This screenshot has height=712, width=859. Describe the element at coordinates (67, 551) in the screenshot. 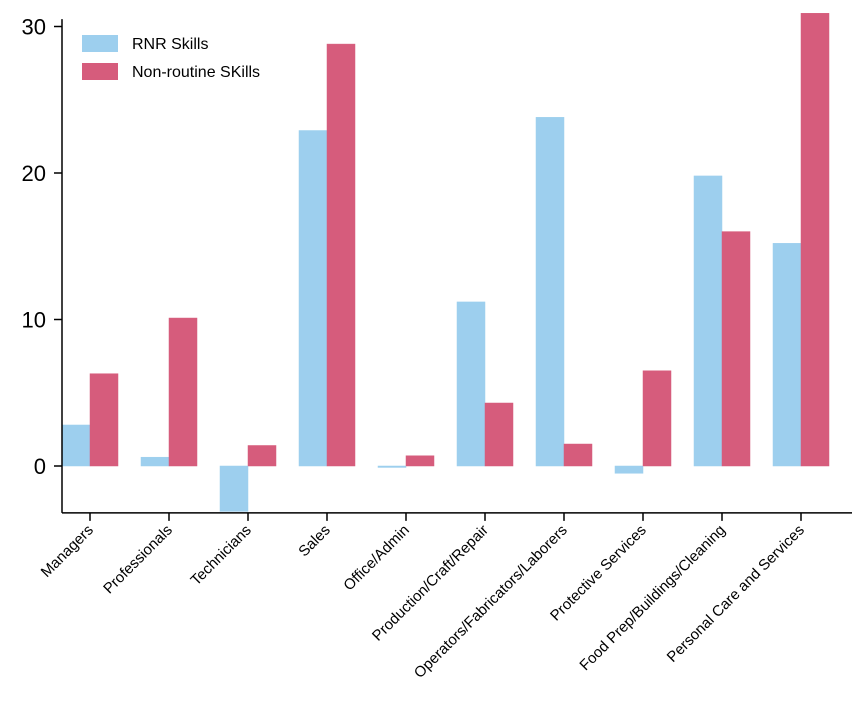

I see `x-category-label-managers: Managers` at that location.